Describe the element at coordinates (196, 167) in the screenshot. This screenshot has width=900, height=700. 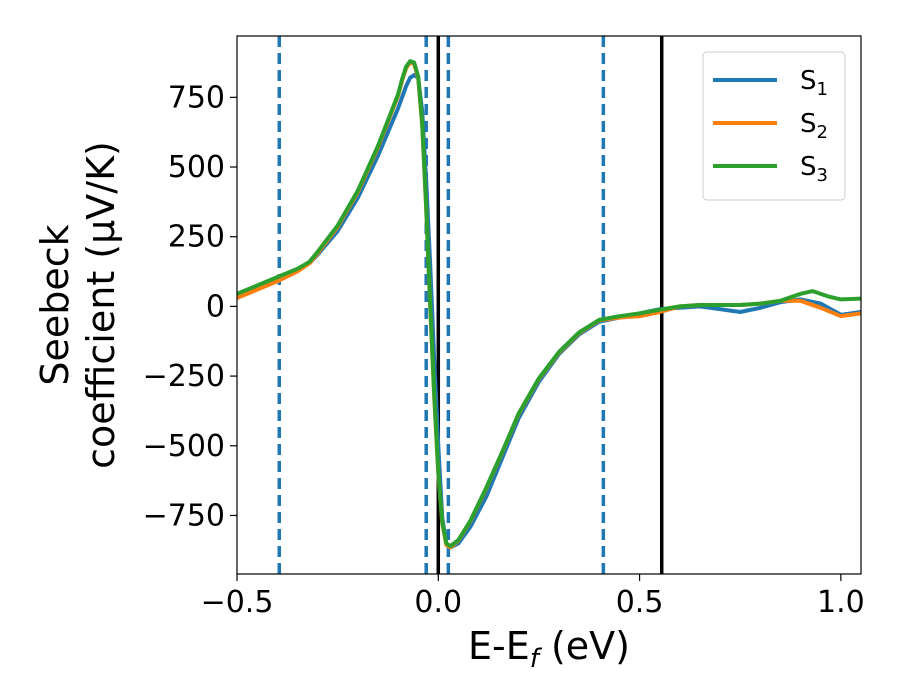
I see `y-tick-label-5: 500` at that location.